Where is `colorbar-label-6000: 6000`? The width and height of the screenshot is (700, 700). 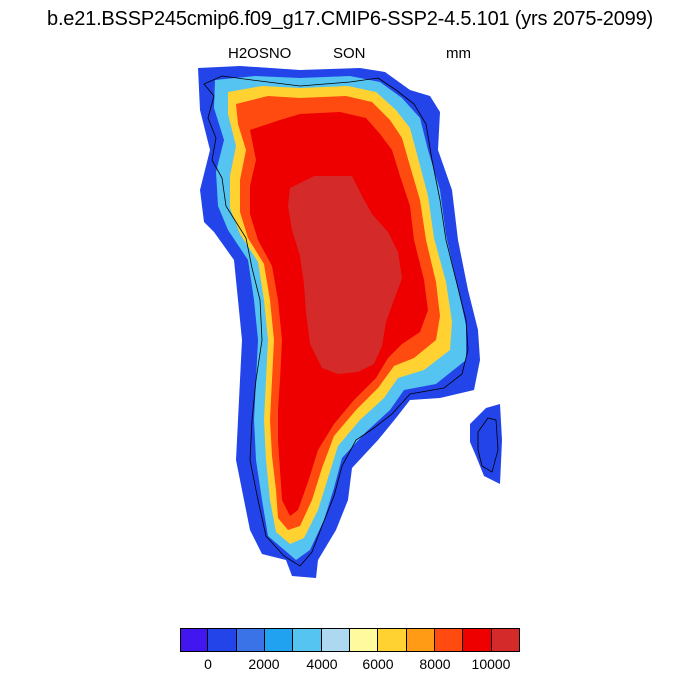
colorbar-label-6000: 6000 is located at coordinates (378, 664).